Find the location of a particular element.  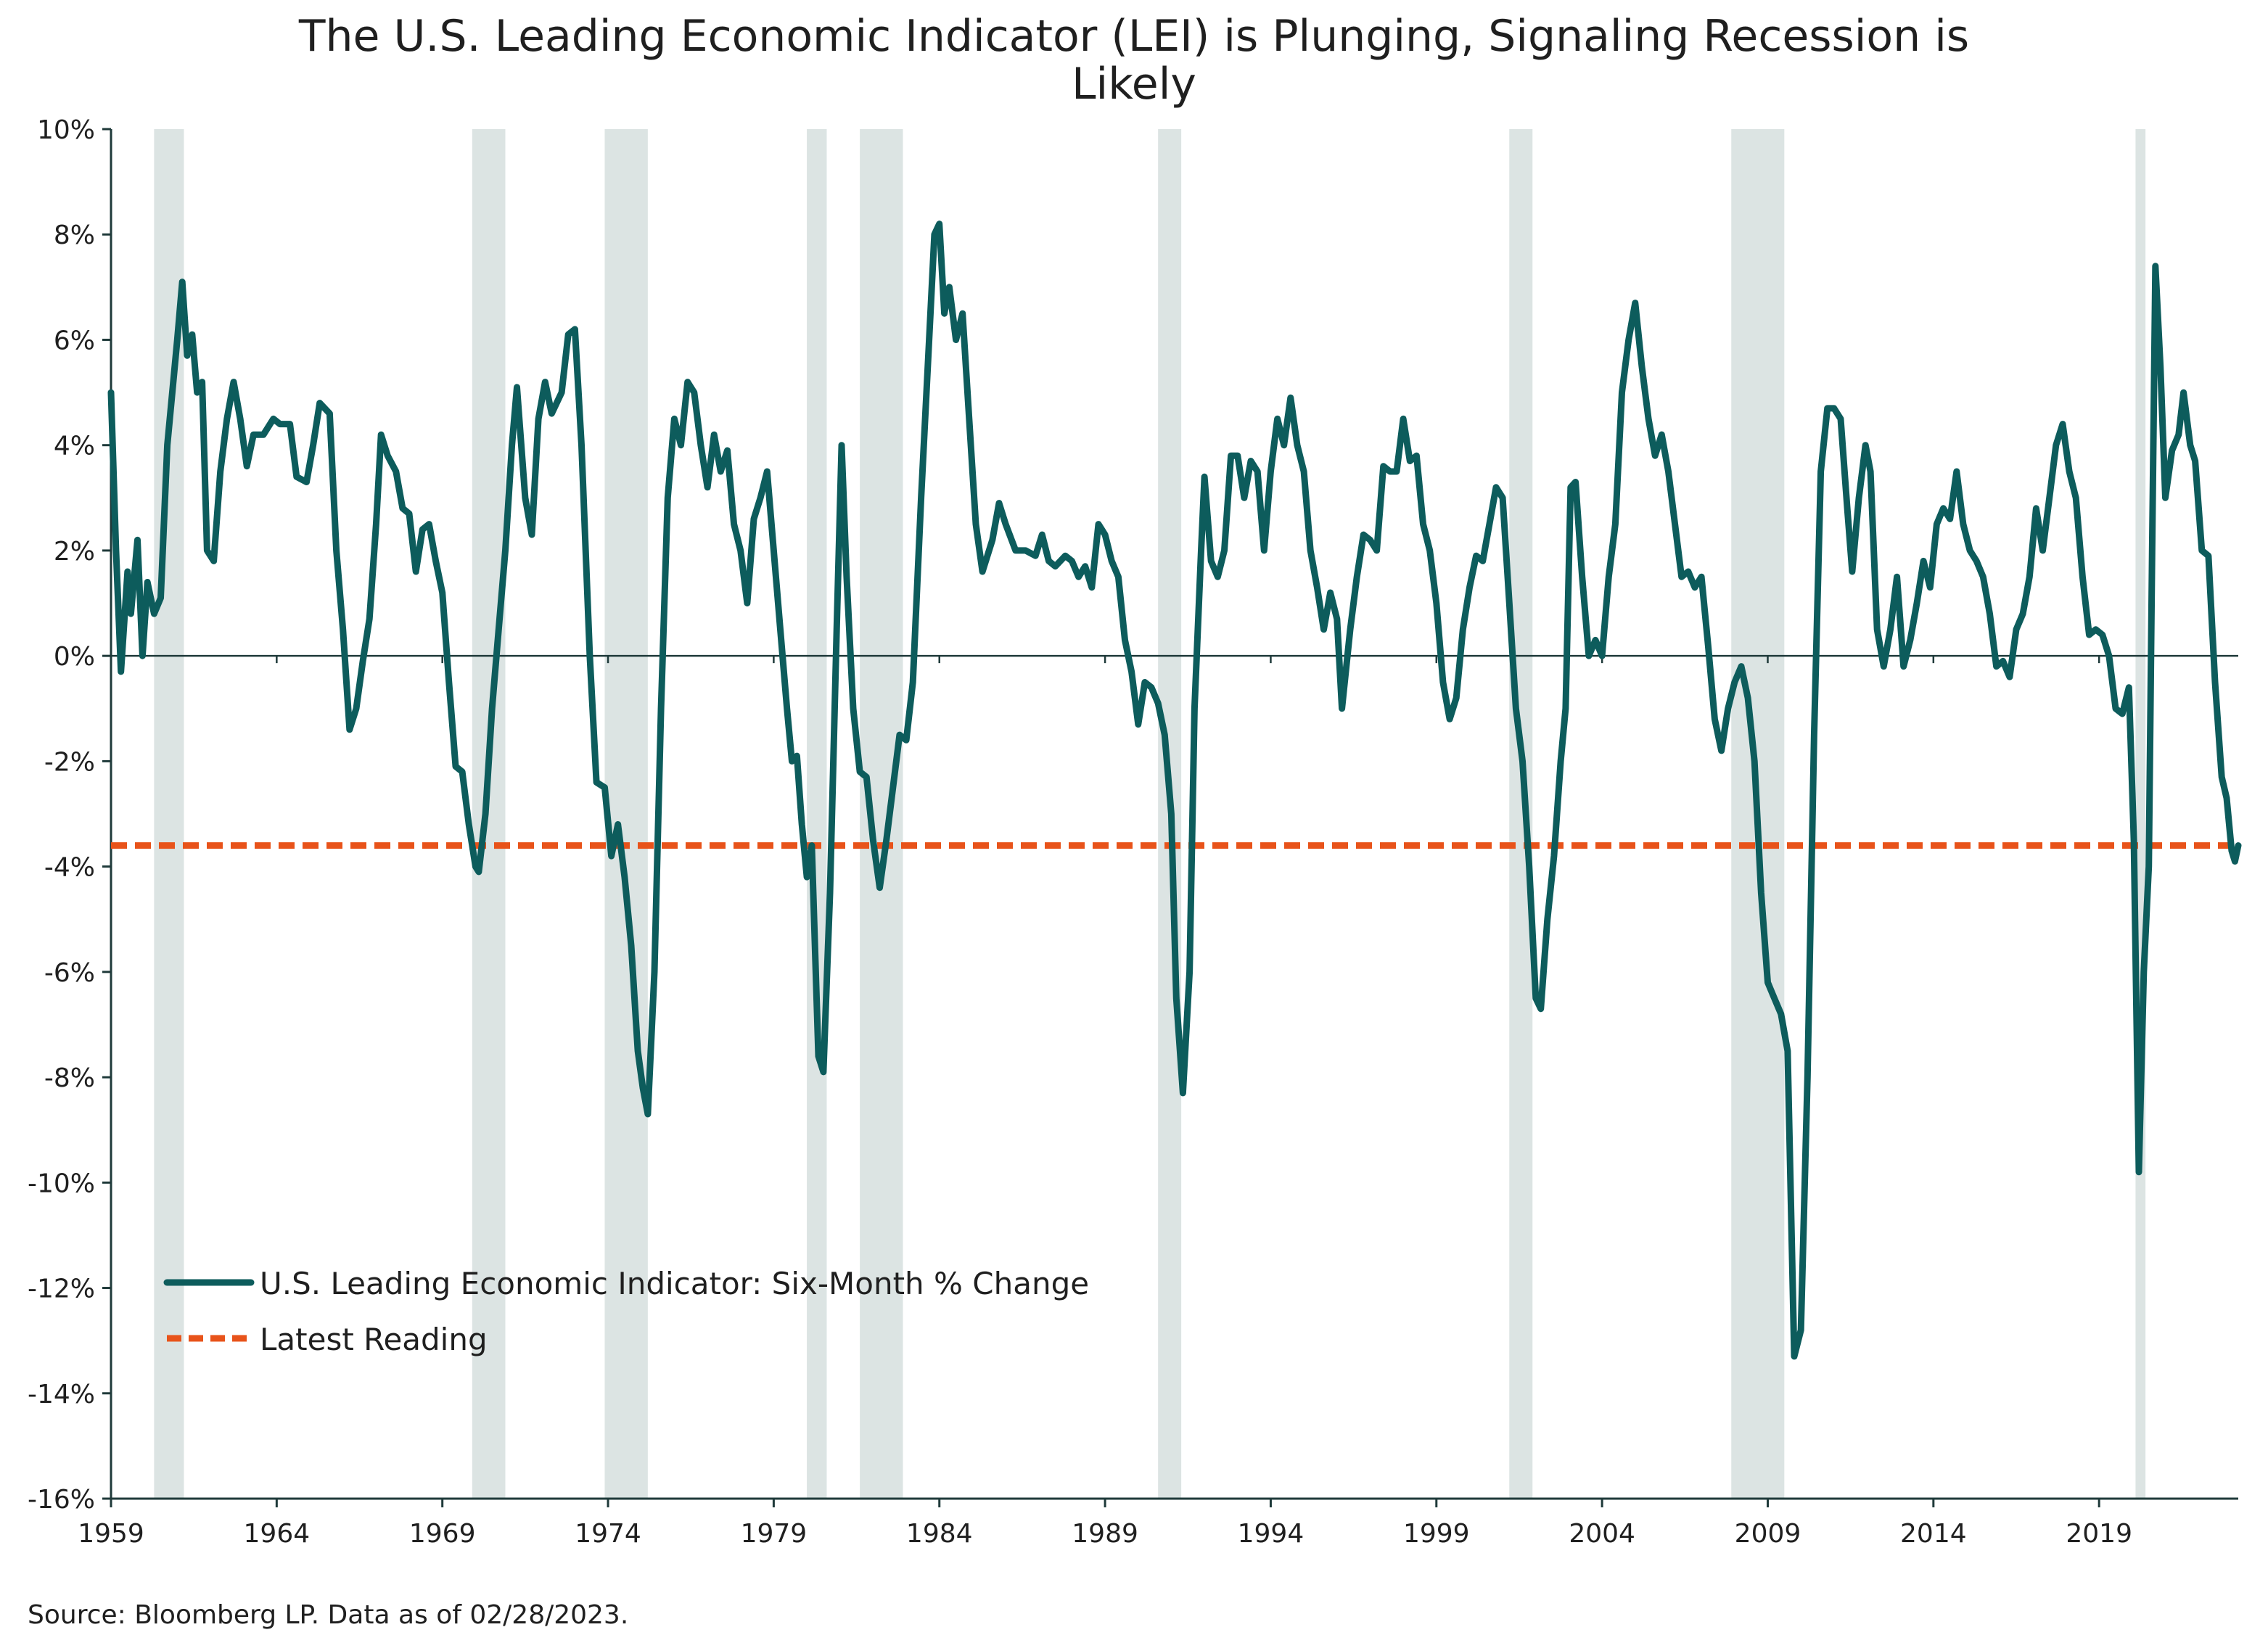

x-tick-label: 2004 is located at coordinates (1602, 1534).